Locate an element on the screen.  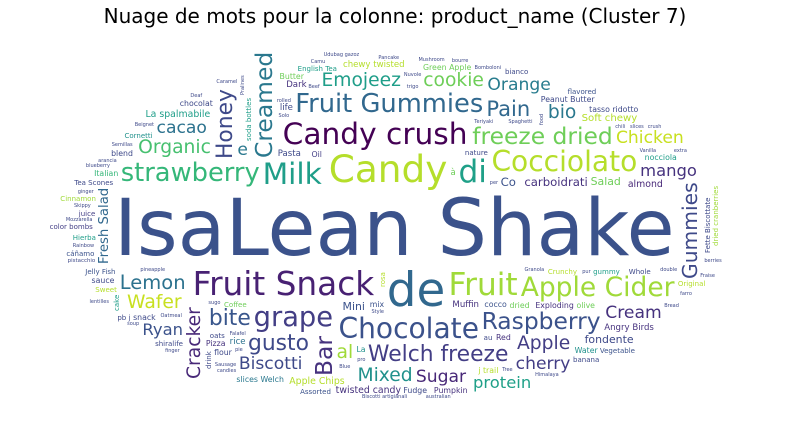
word-cloud-word: Oatmeal is located at coordinates (171, 315).